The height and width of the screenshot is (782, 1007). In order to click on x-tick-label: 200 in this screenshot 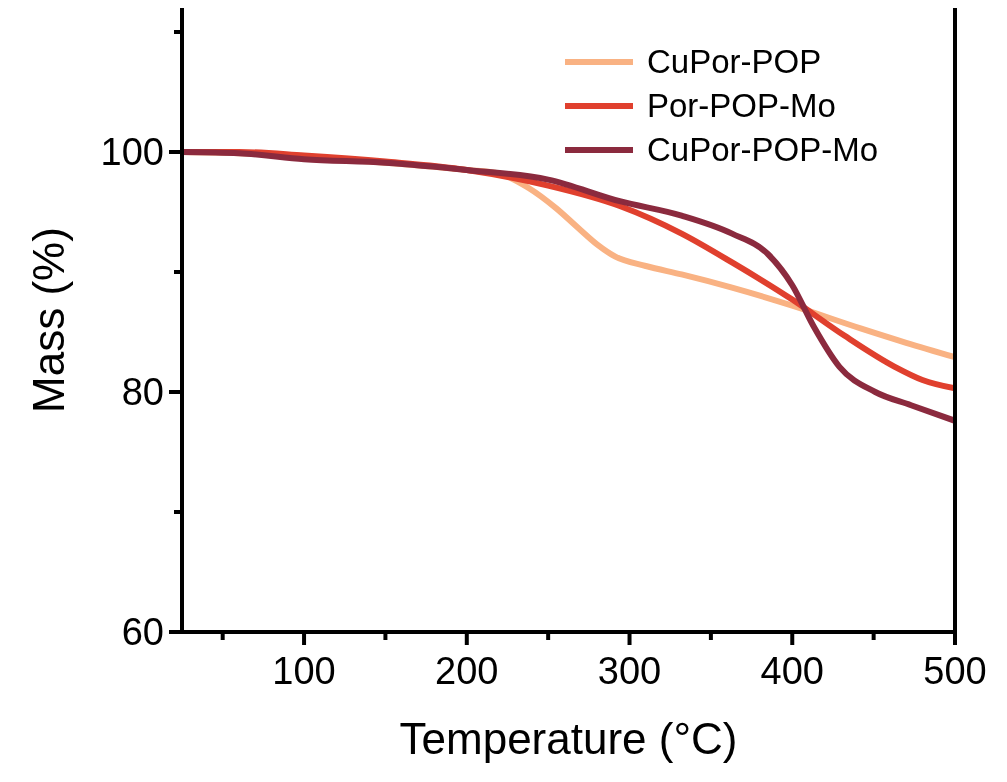, I will do `click(467, 671)`.